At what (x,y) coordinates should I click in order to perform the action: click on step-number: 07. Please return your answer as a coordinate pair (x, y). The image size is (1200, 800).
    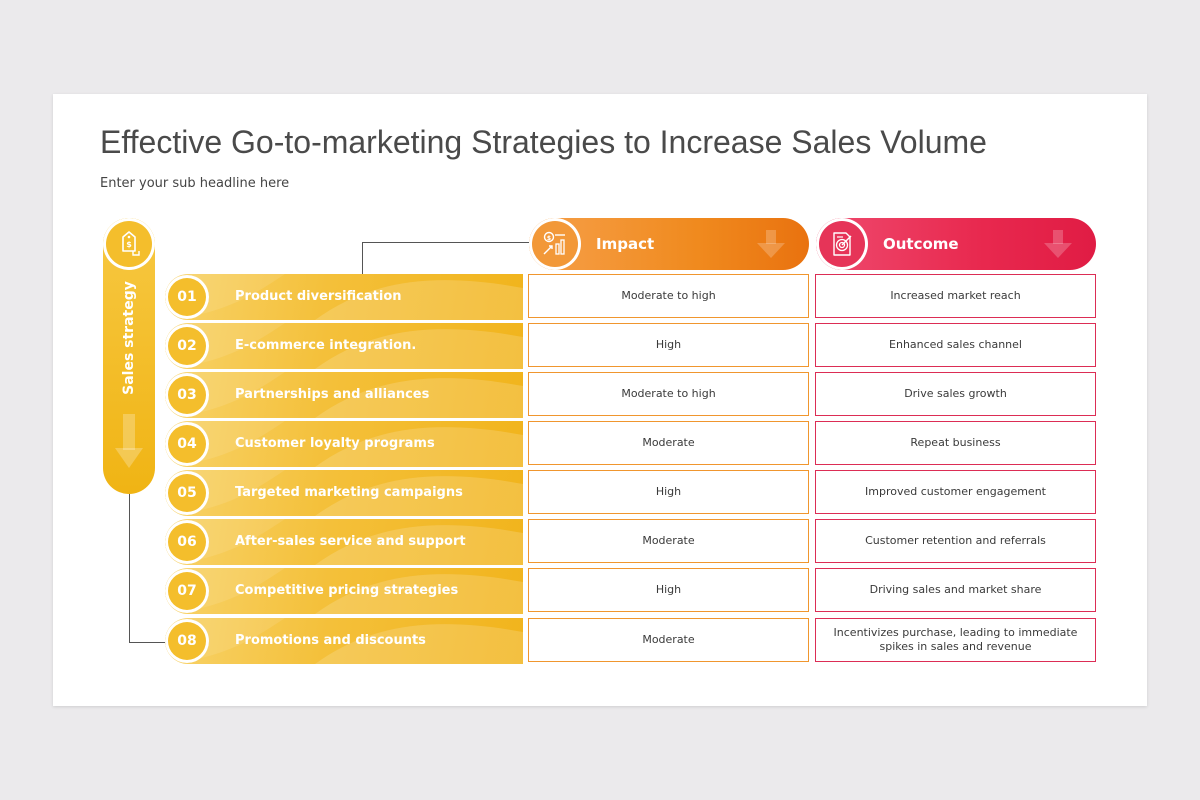
    Looking at the image, I should click on (187, 591).